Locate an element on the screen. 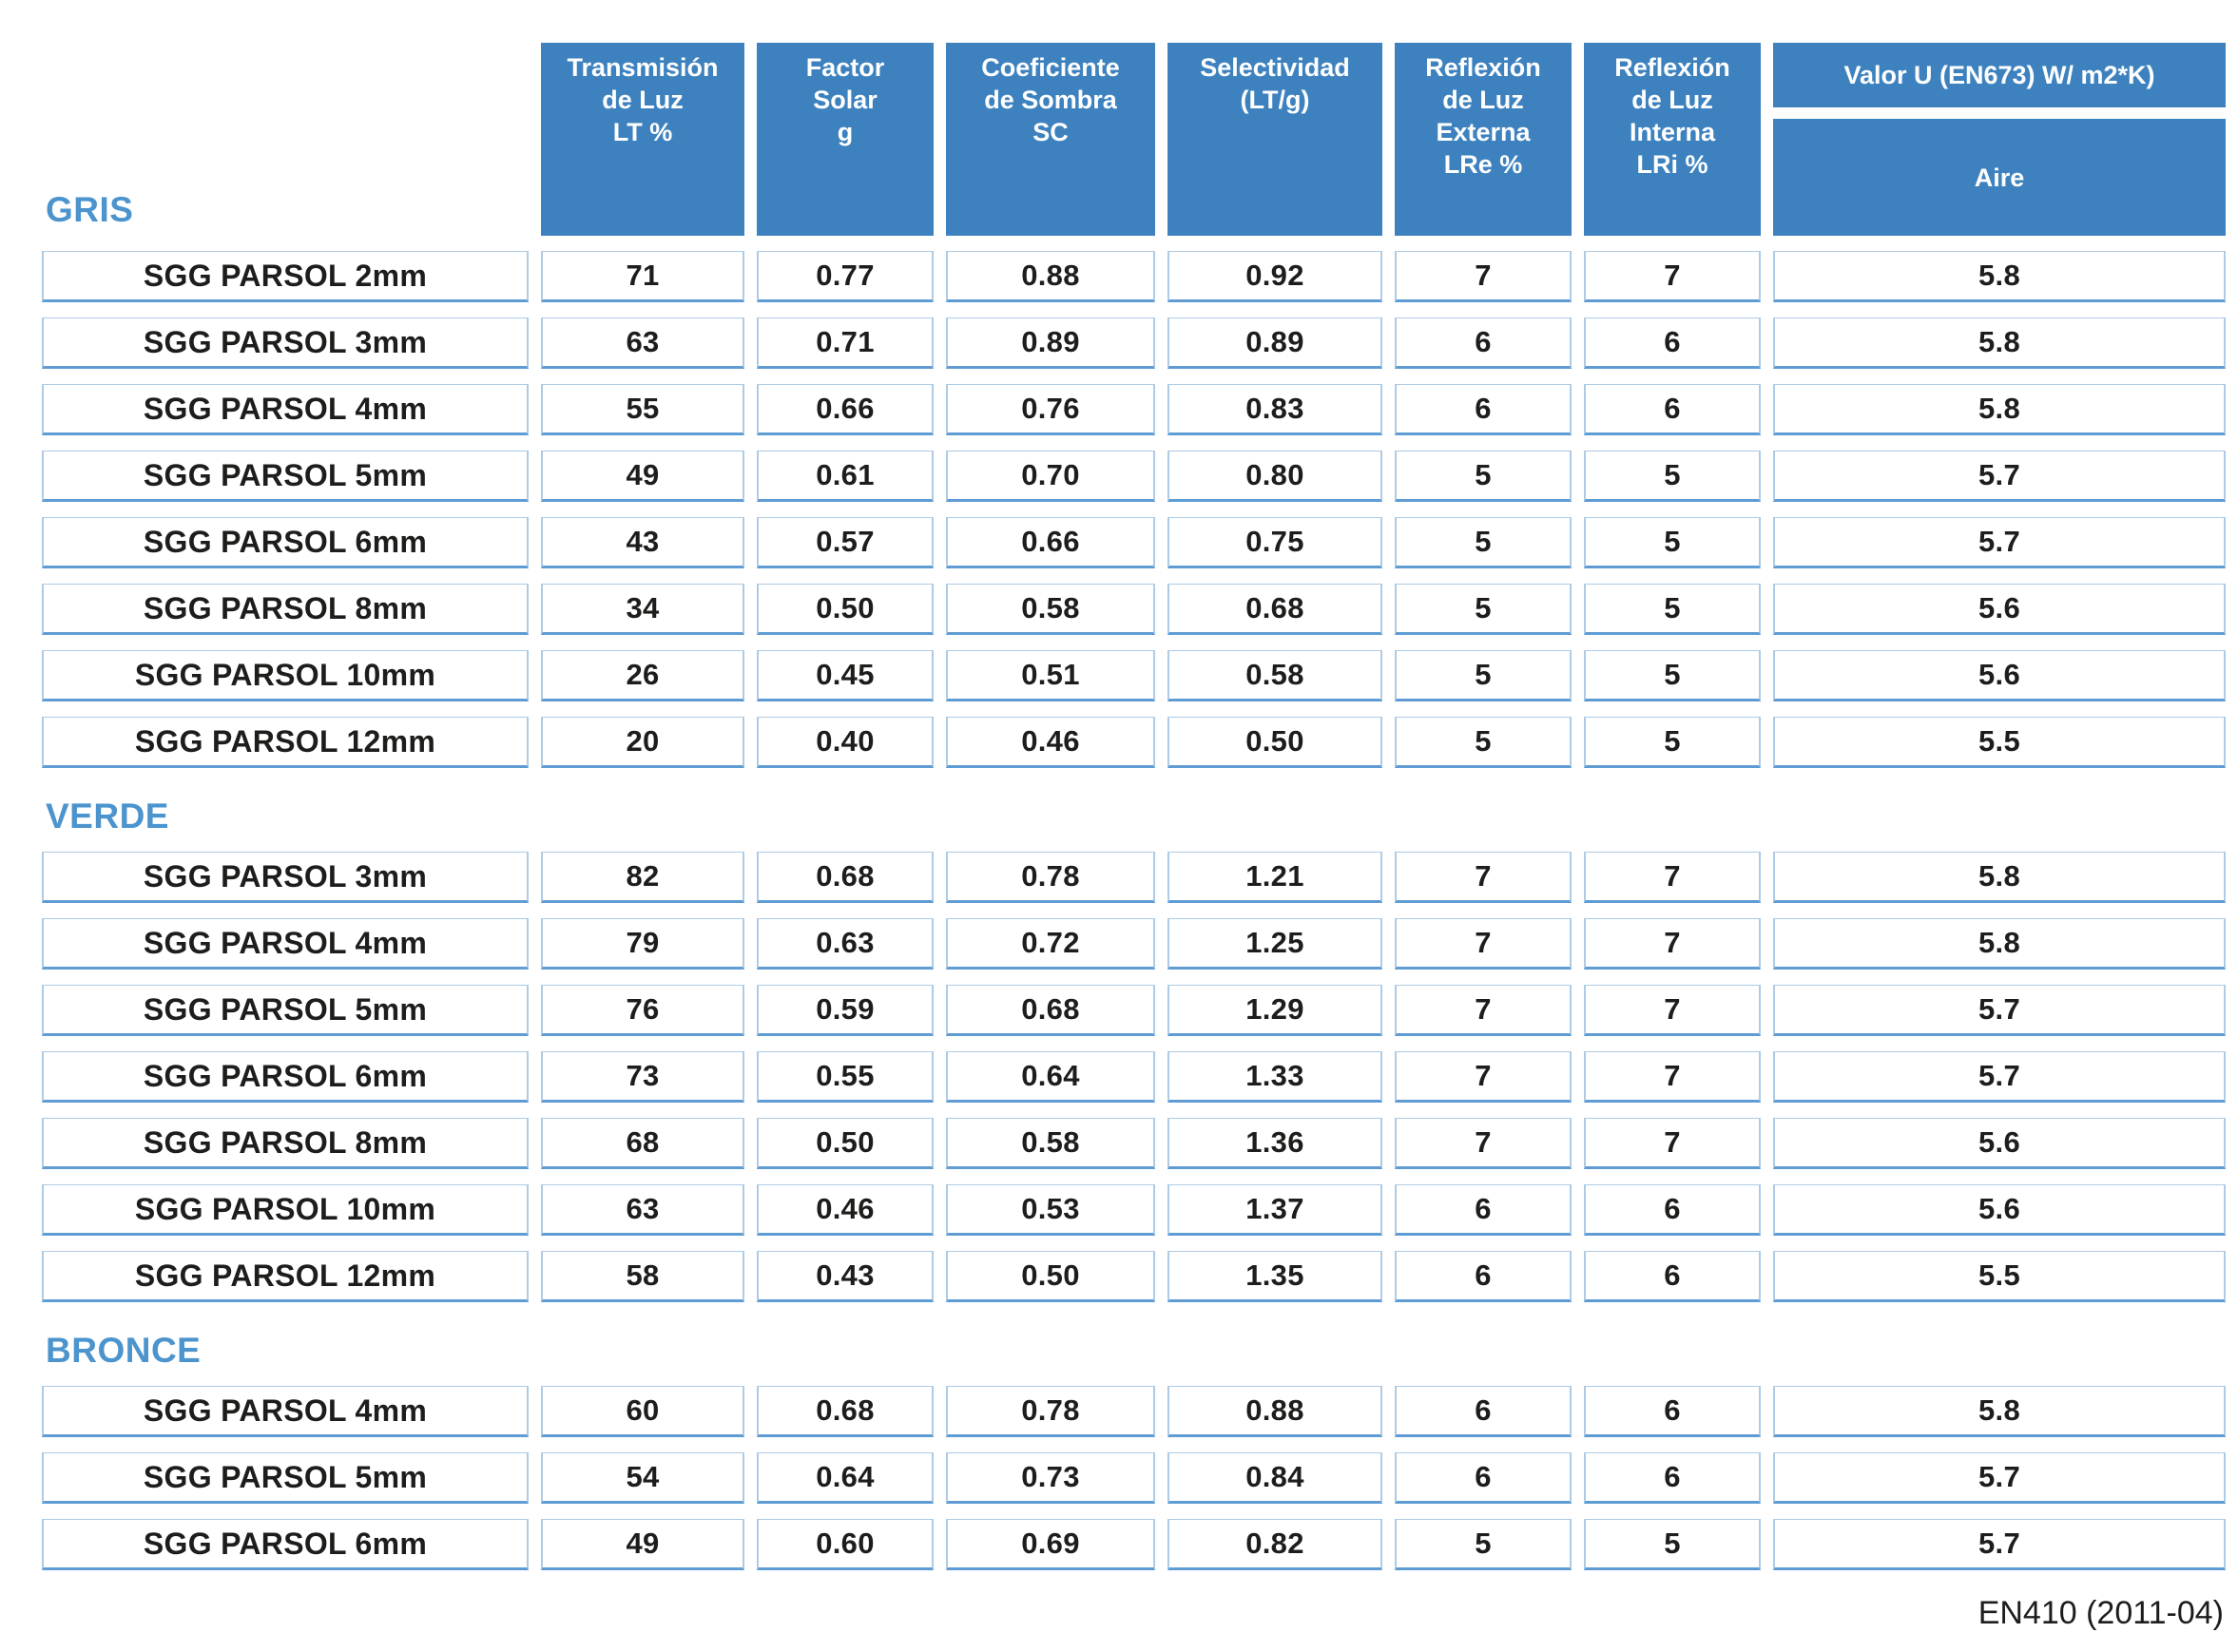 Image resolution: width=2238 pixels, height=1652 pixels. cell-value: 0.53 is located at coordinates (1050, 1208).